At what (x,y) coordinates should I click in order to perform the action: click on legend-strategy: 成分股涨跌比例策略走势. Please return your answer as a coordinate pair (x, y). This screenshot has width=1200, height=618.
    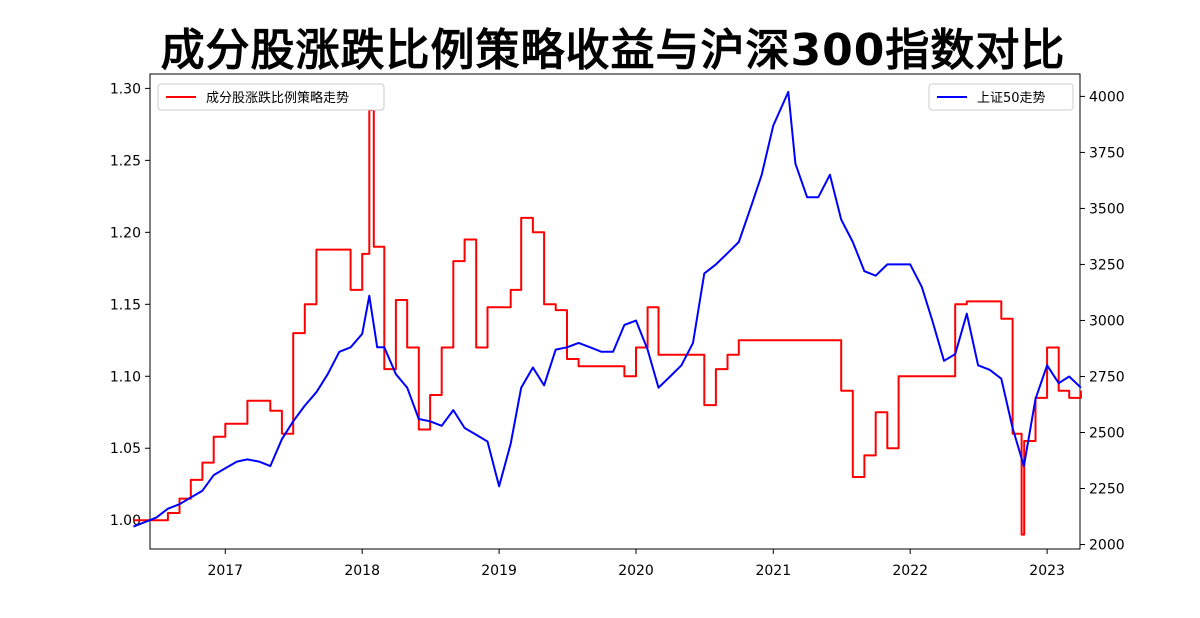
    Looking at the image, I should click on (271, 97).